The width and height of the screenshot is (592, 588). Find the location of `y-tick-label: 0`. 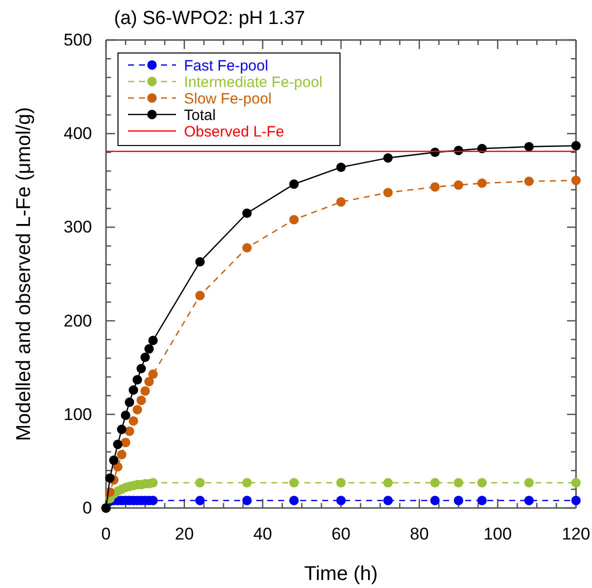

y-tick-label: 0 is located at coordinates (87, 508).